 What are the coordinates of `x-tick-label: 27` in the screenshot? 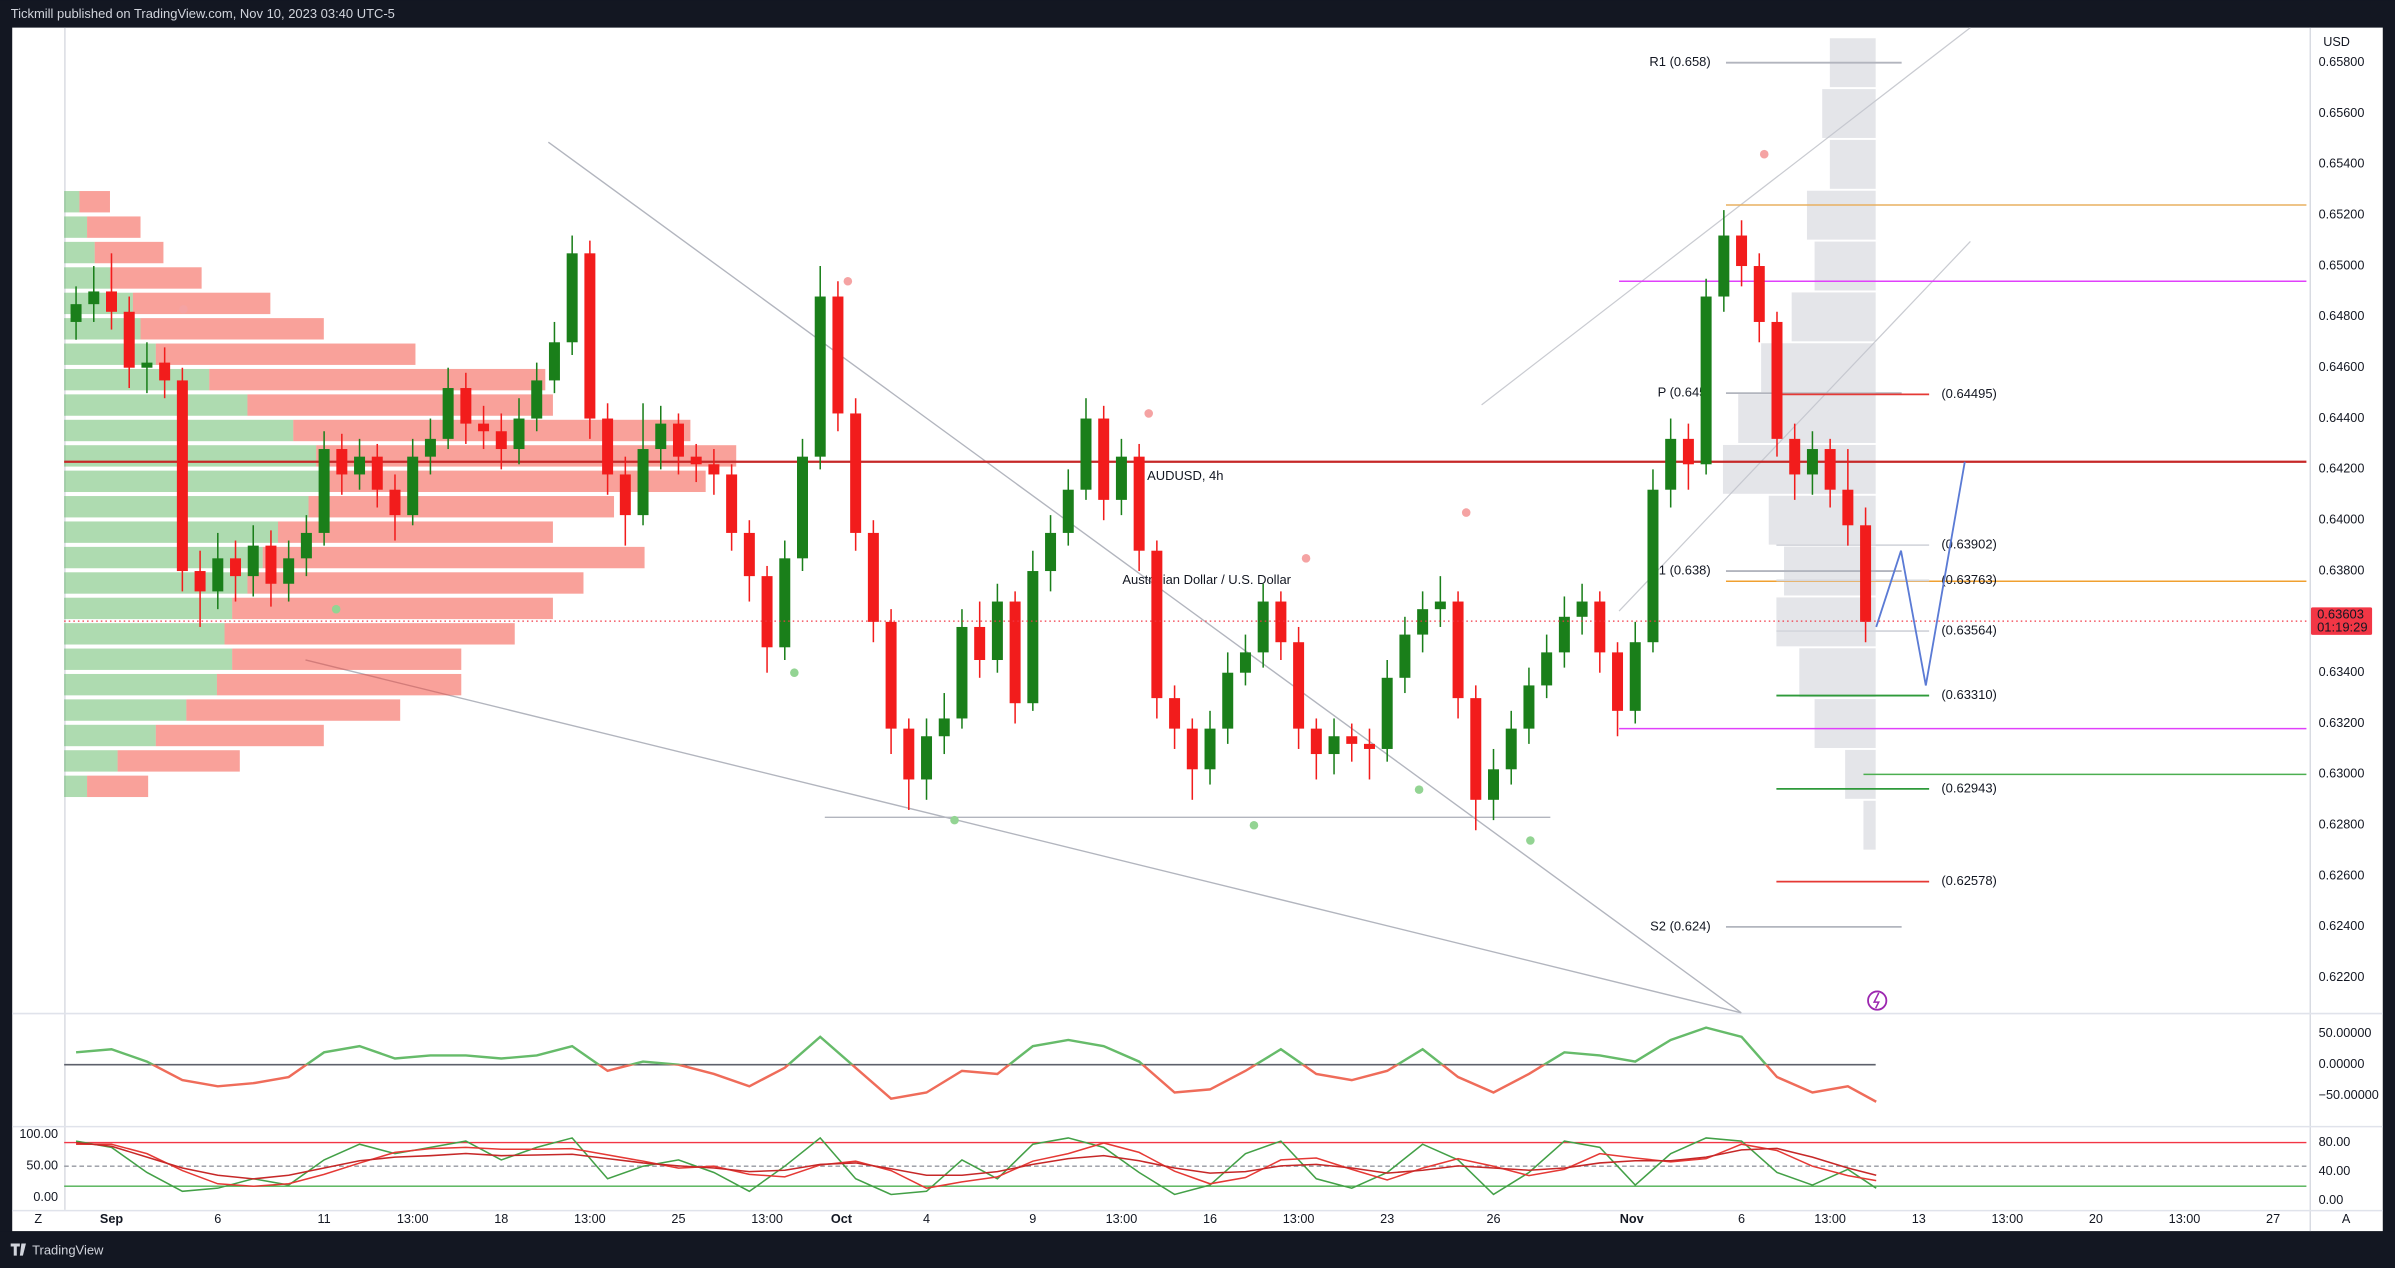 It's located at (2273, 1219).